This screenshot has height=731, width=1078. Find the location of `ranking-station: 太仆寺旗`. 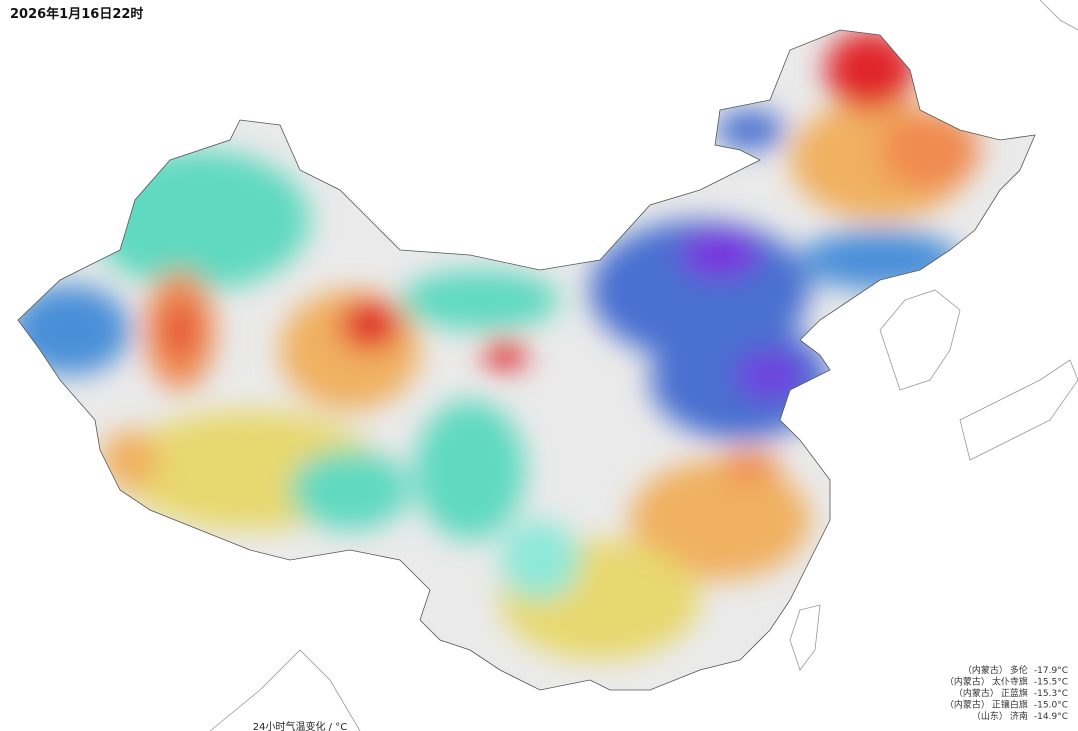

ranking-station: 太仆寺旗 is located at coordinates (1010, 682).